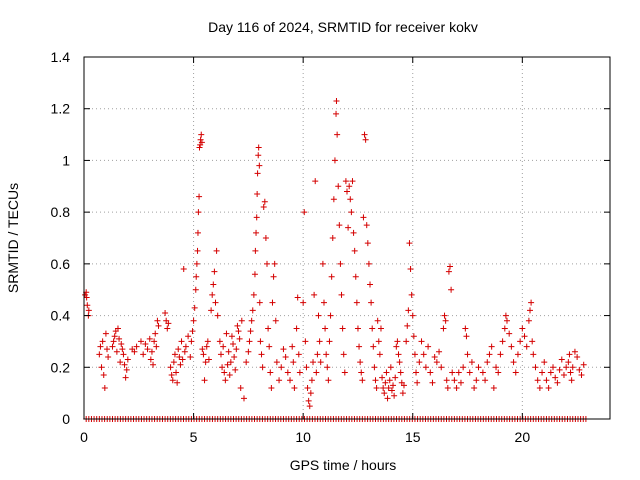 The width and height of the screenshot is (640, 480). I want to click on y-tick-label: 0.8, so click(61, 212).